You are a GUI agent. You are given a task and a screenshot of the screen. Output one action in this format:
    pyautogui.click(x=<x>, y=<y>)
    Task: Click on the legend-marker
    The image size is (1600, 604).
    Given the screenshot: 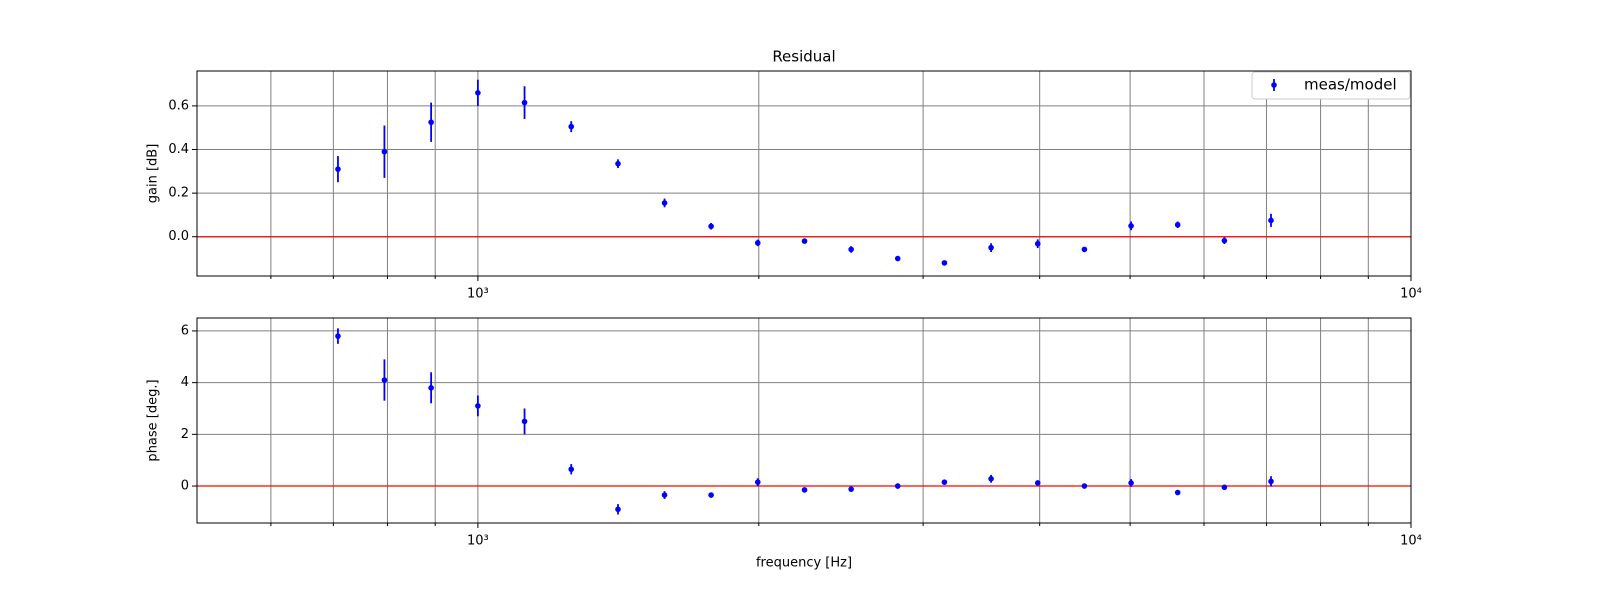 What is the action you would take?
    pyautogui.click(x=1274, y=85)
    